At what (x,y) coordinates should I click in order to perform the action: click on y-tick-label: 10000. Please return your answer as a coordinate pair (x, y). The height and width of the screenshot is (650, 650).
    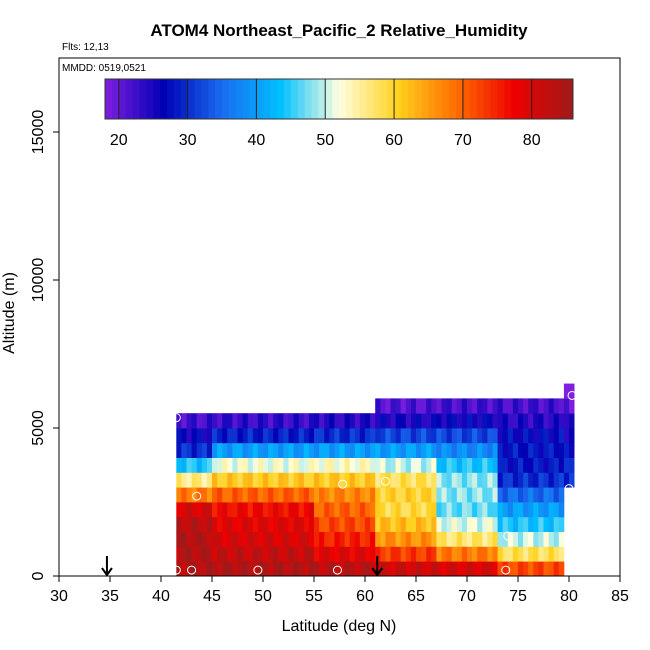
    Looking at the image, I should click on (38, 280).